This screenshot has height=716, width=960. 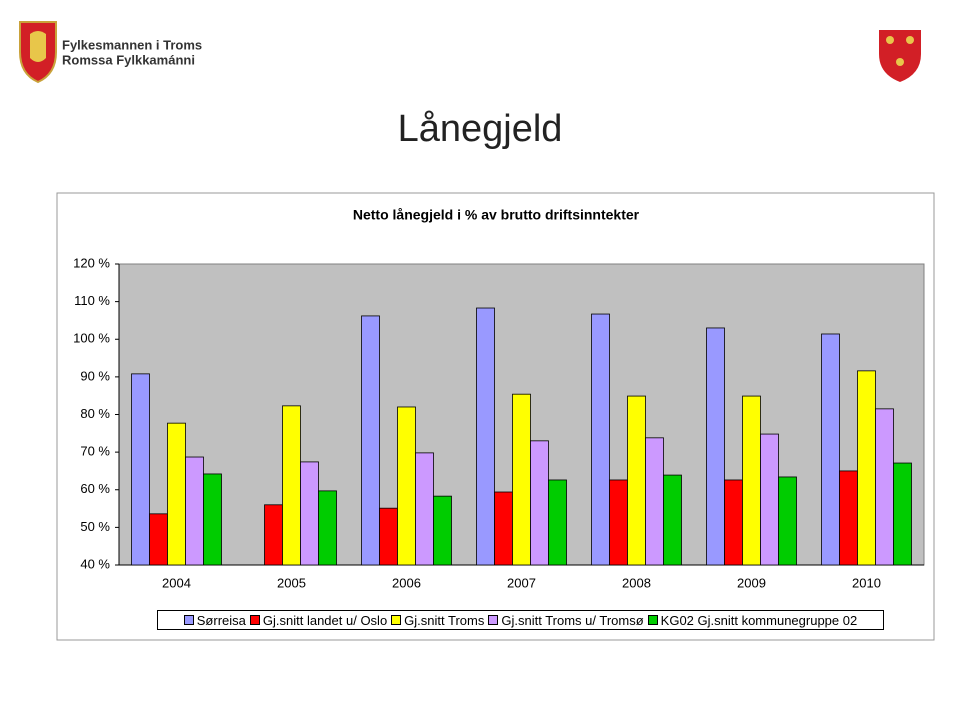 What do you see at coordinates (95, 413) in the screenshot?
I see `y-tick-label: 80 %` at bounding box center [95, 413].